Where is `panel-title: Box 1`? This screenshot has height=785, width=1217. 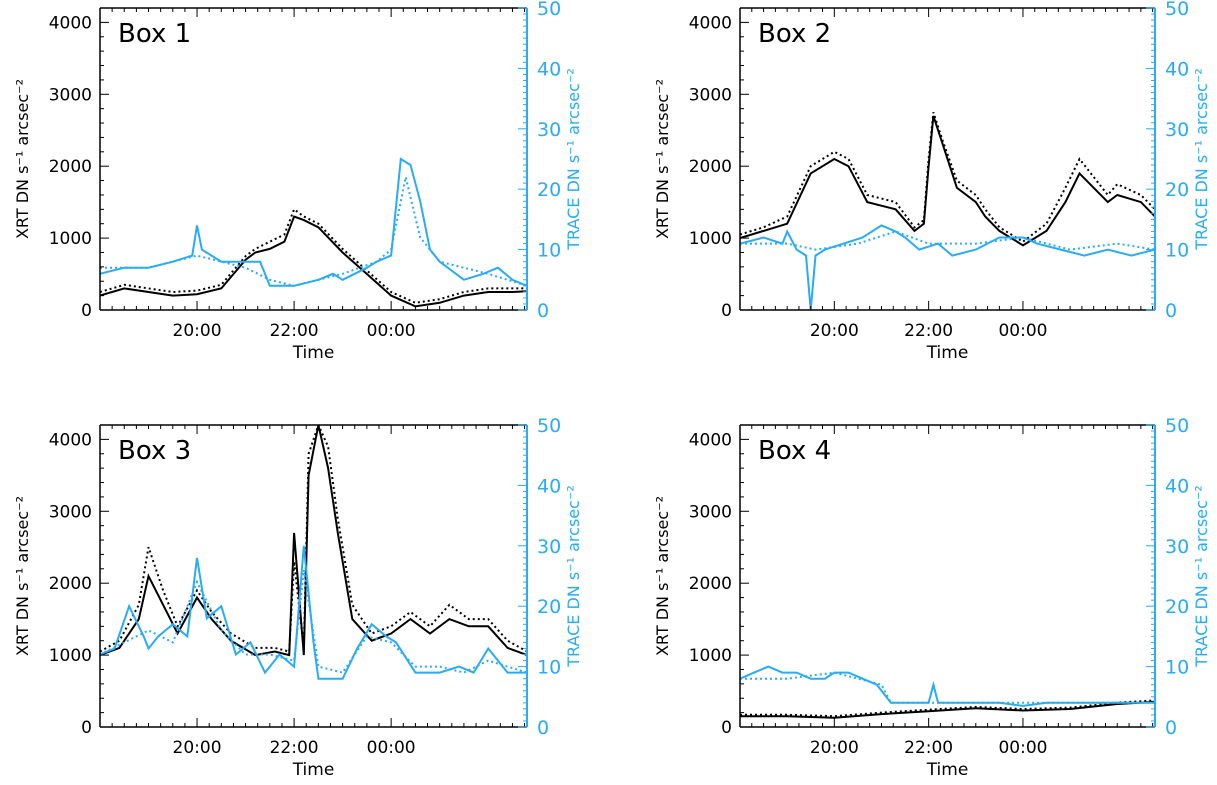
panel-title: Box 1 is located at coordinates (154, 34).